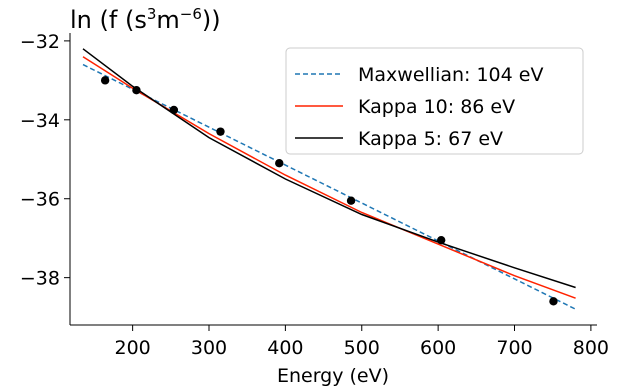 The height and width of the screenshot is (388, 623). Describe the element at coordinates (108, 20) in the screenshot. I see `title-prefix: ln (f (s` at that location.